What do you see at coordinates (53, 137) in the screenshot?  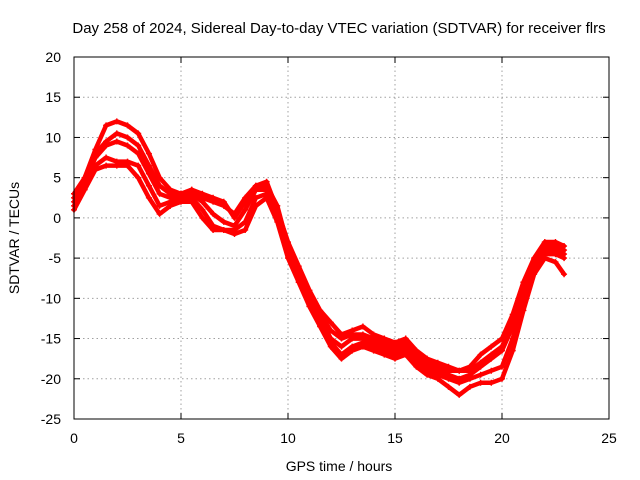 I see `y-tick-label: 10` at bounding box center [53, 137].